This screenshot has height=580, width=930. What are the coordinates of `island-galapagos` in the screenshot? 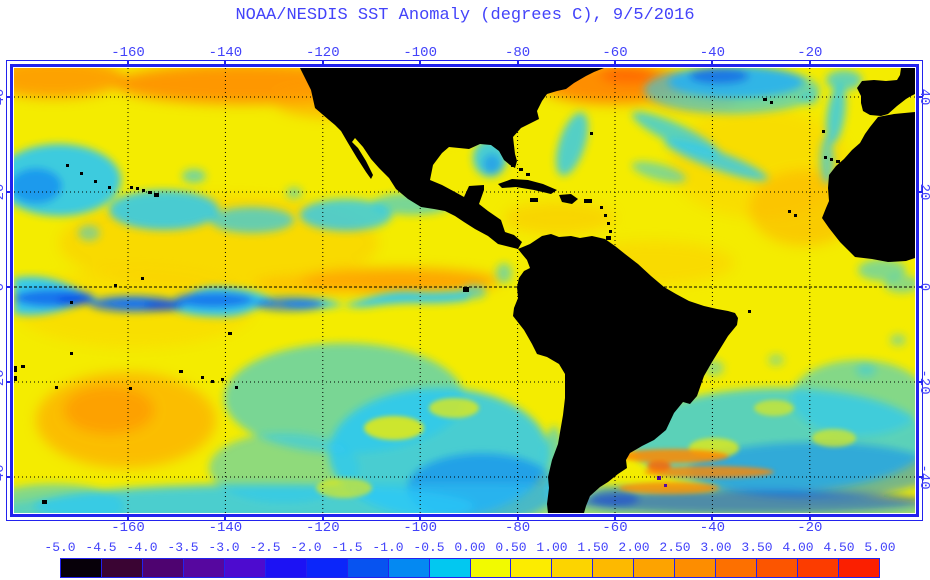 It's located at (466, 289).